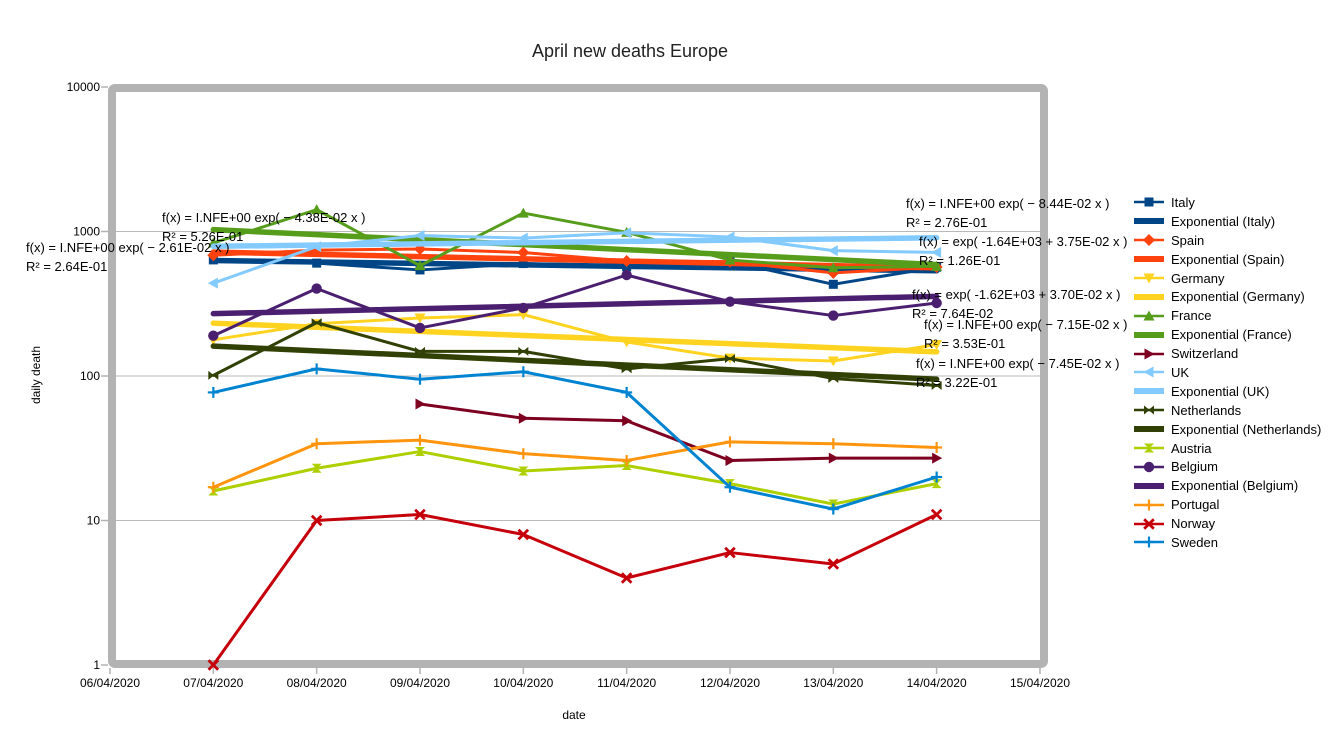  Describe the element at coordinates (1023, 241) in the screenshot. I see `equation-text: f(x) = exp( -1.64E+03 + 3.75E-02 x )` at that location.